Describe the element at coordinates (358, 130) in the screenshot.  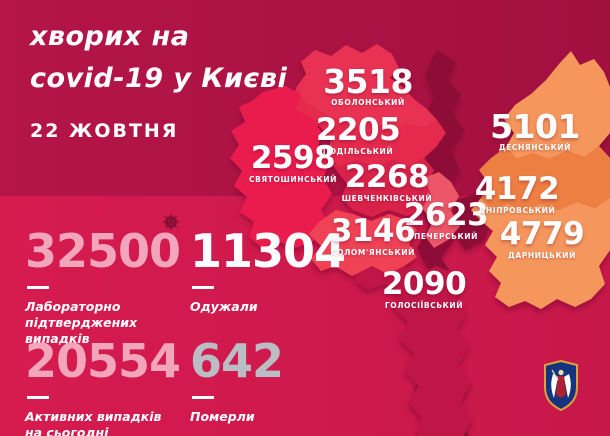
I see `district-value: 2205` at that location.